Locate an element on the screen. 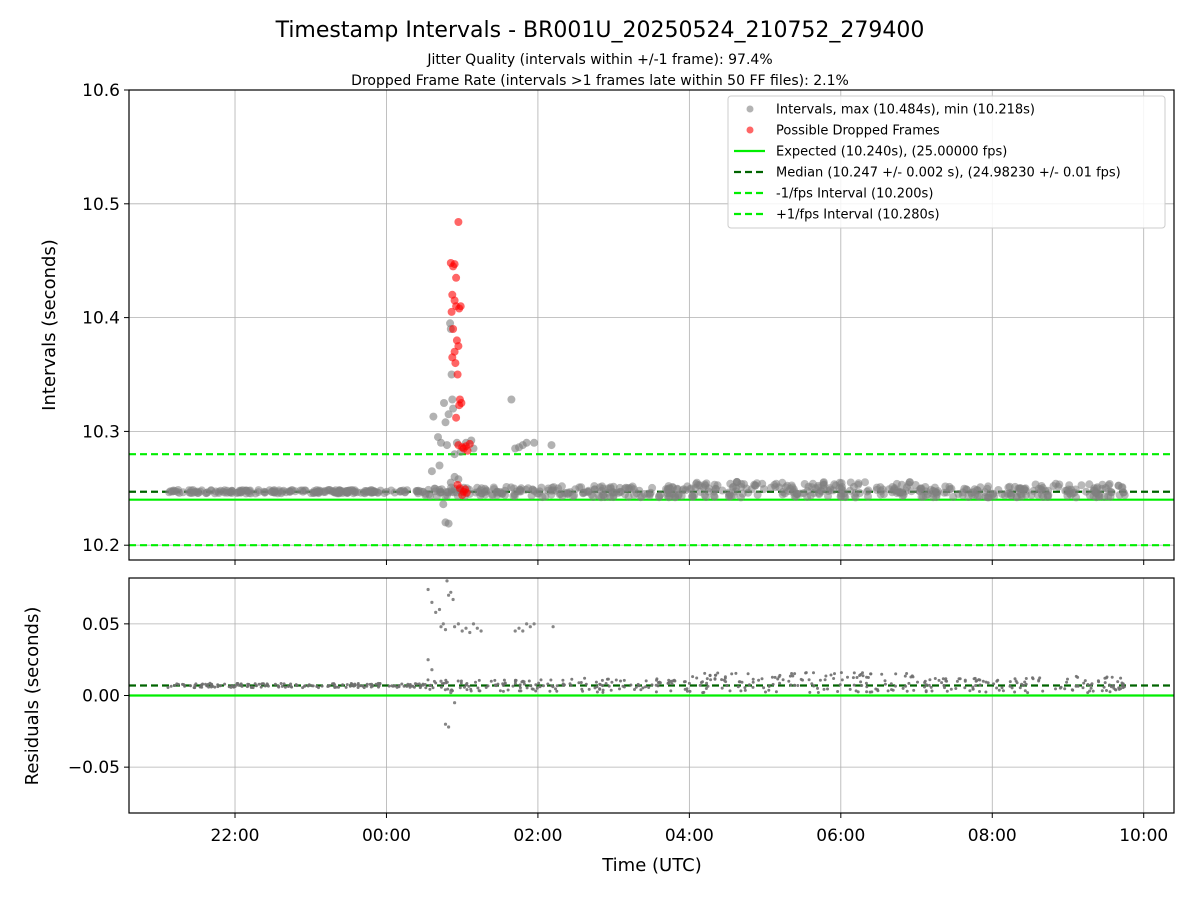  y-axis-label-intervals: Intervals (seconds) is located at coordinates (49, 325).